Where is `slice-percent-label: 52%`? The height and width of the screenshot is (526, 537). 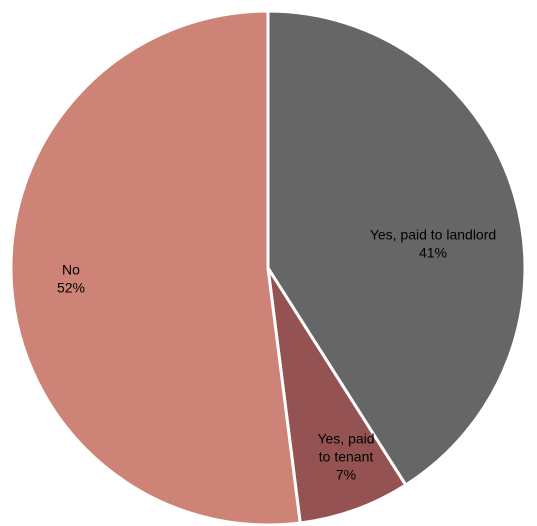
slice-percent-label: 52% is located at coordinates (71, 288).